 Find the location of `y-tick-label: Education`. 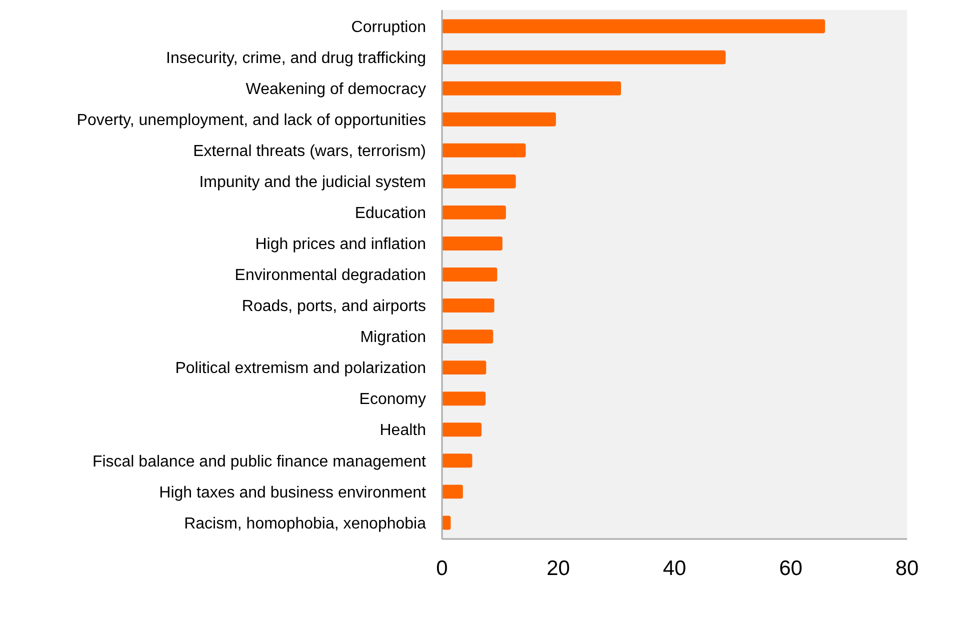

y-tick-label: Education is located at coordinates (390, 213).